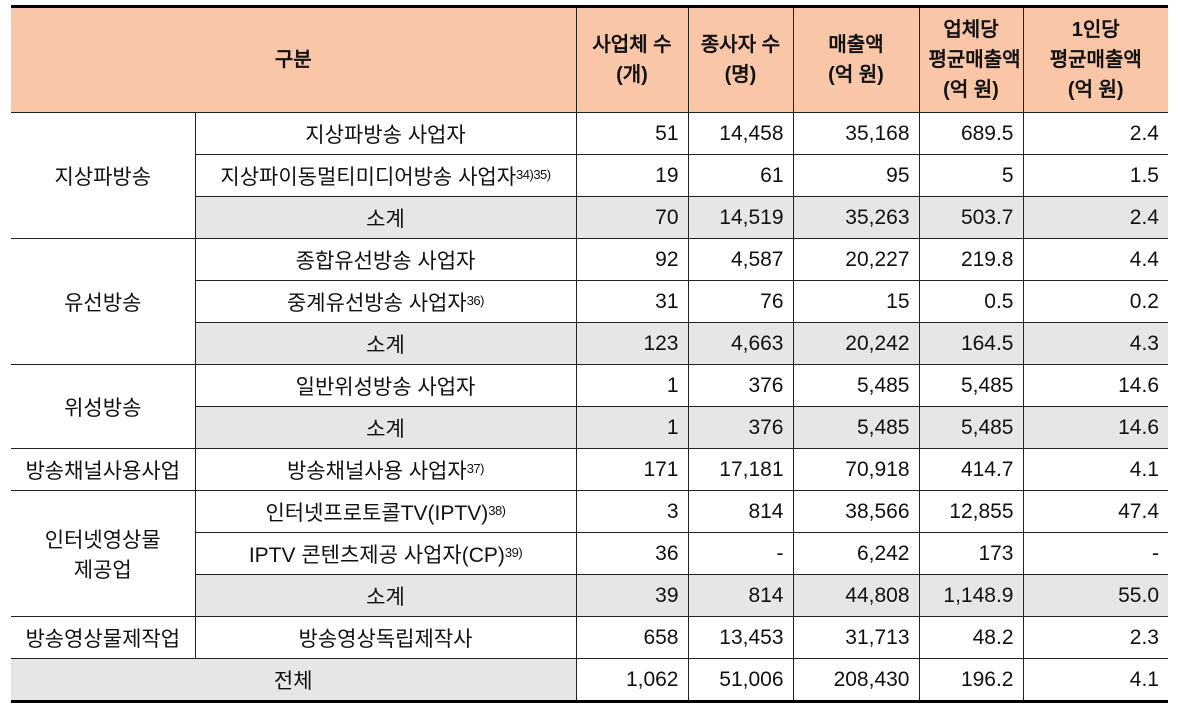  I want to click on value-cell: 3, so click(632, 511).